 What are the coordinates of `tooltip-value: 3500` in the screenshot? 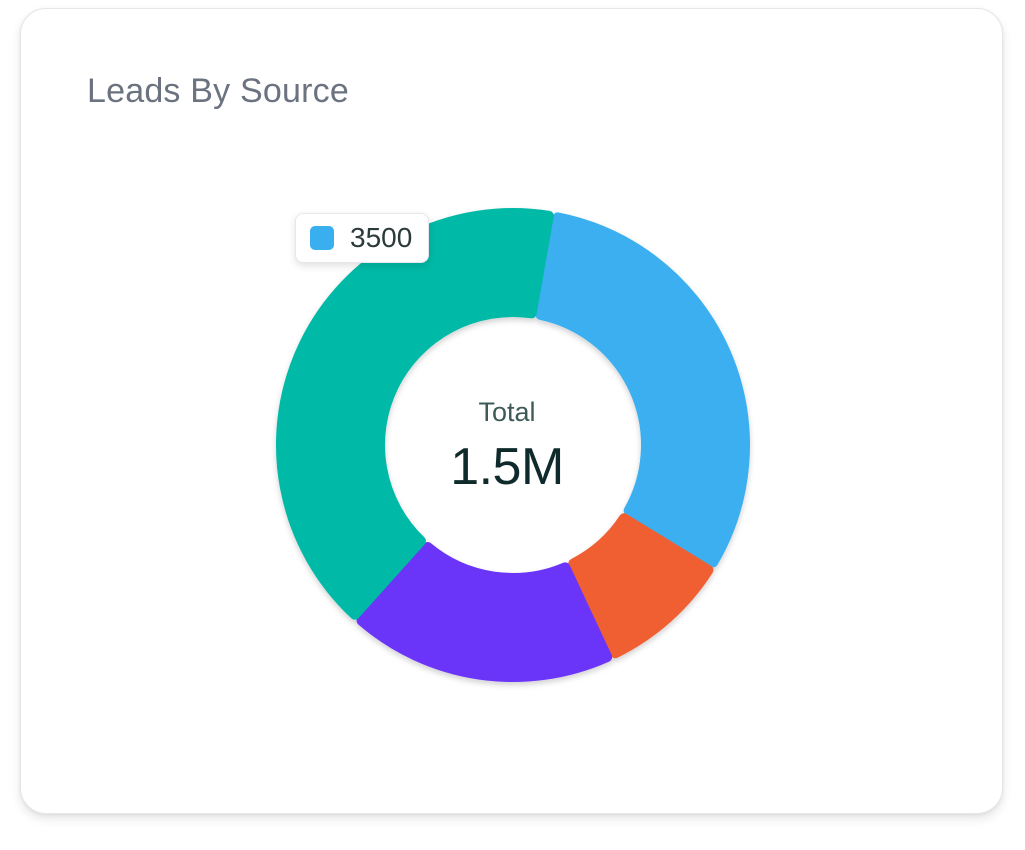 It's located at (381, 237).